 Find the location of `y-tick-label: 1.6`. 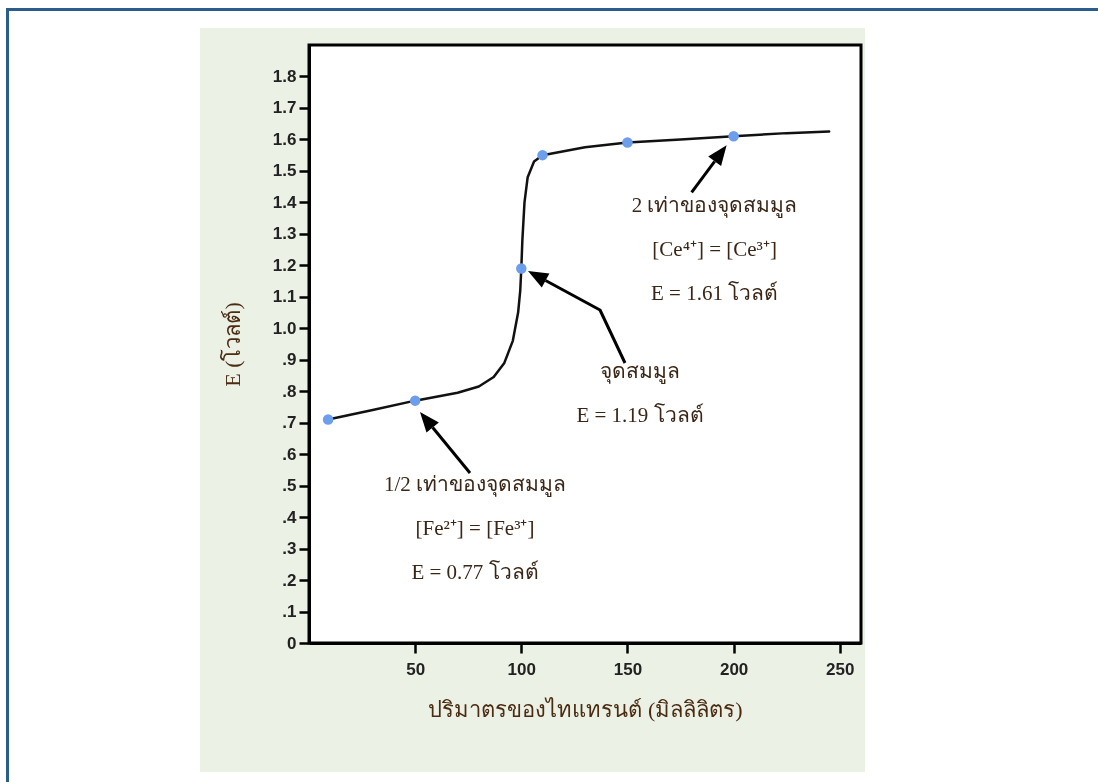

y-tick-label: 1.6 is located at coordinates (284, 139).